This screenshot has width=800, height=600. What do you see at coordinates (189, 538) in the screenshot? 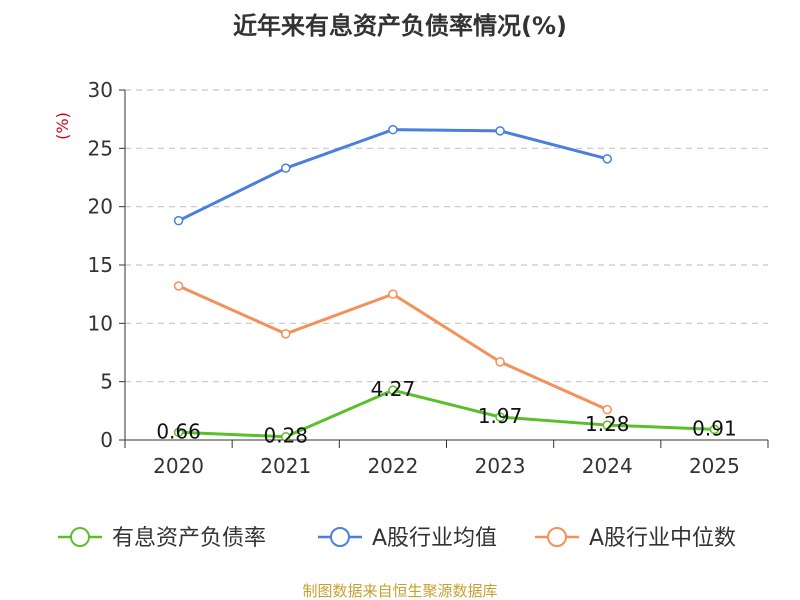
I see `legend-label-1: 有息资产负债率` at bounding box center [189, 538].